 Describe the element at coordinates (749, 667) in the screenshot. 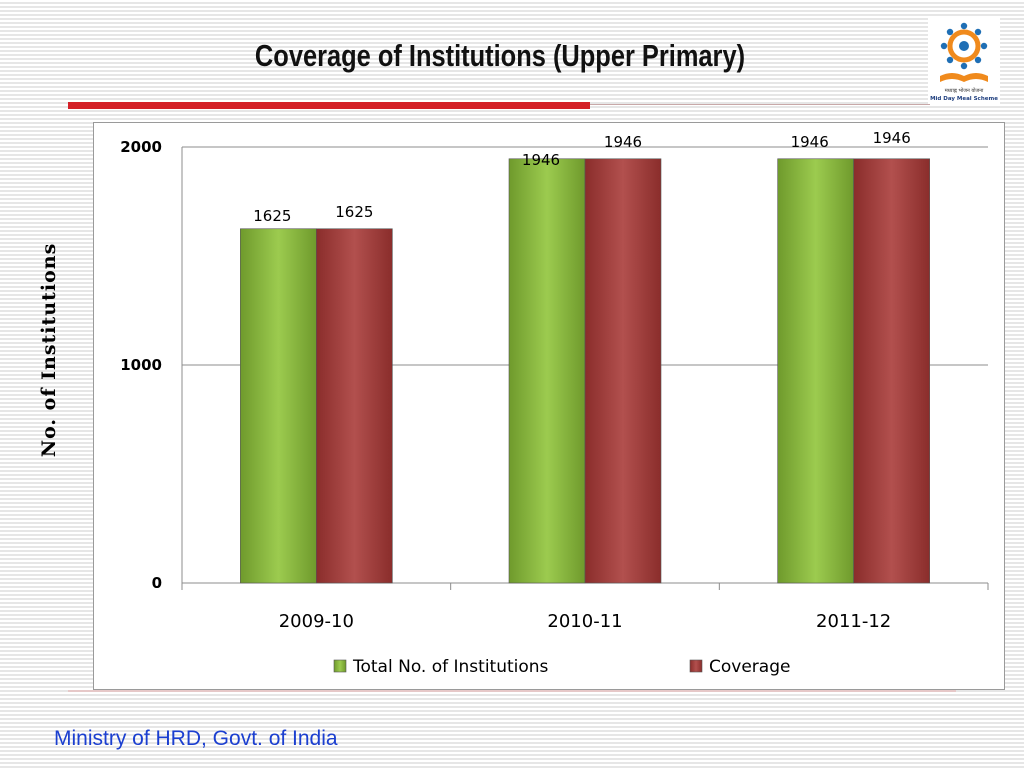

I see `legend-label: Coverage` at that location.